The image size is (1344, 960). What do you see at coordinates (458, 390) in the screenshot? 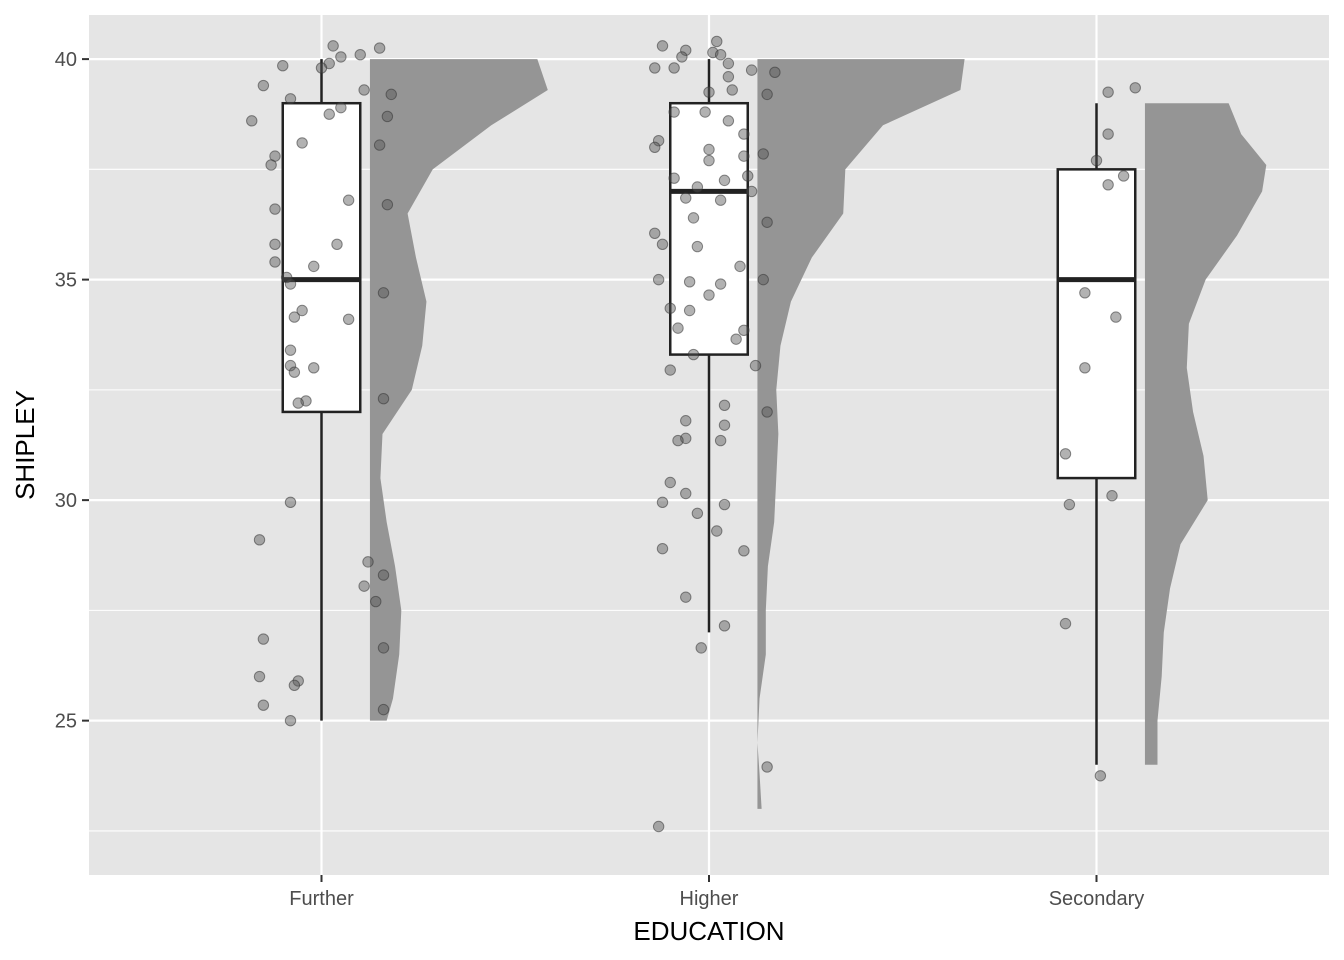
I see `density-further` at bounding box center [458, 390].